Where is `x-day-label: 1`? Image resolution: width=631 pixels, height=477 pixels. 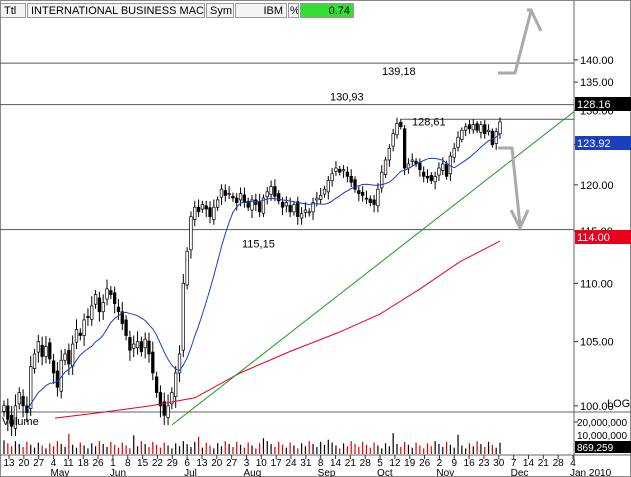
x-day-label: 1 is located at coordinates (113, 463).